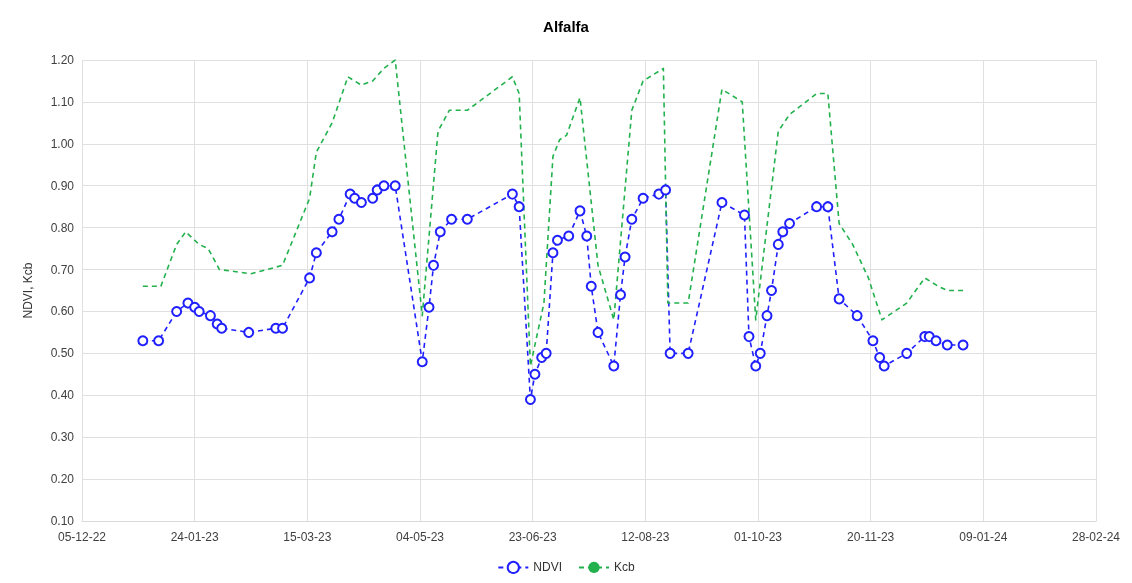  What do you see at coordinates (62, 353) in the screenshot?
I see `y-tick-label: 0.50` at bounding box center [62, 353].